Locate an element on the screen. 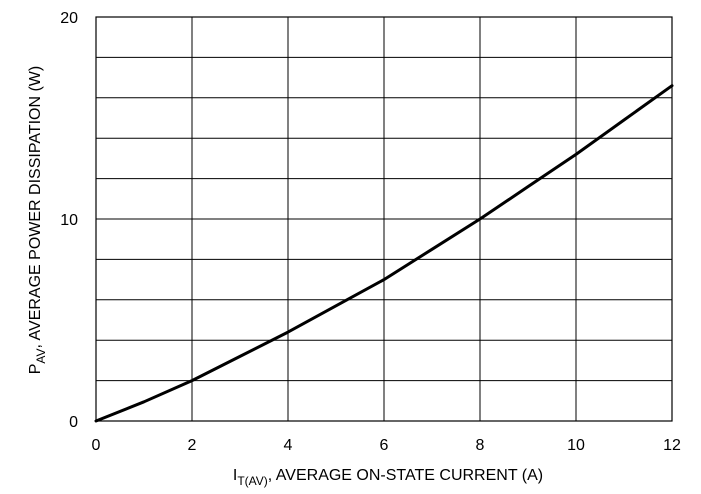 The height and width of the screenshot is (494, 701). x-tick-label: 8 is located at coordinates (480, 445).